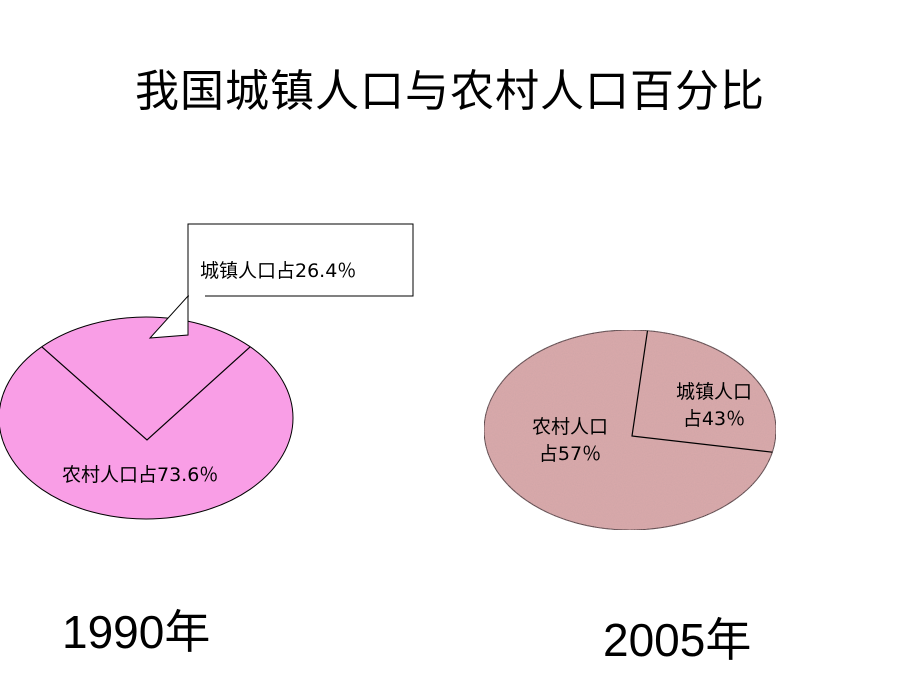 The width and height of the screenshot is (900, 675). What do you see at coordinates (146, 393) in the screenshot?
I see `pie-1990-urban-slice` at bounding box center [146, 393].